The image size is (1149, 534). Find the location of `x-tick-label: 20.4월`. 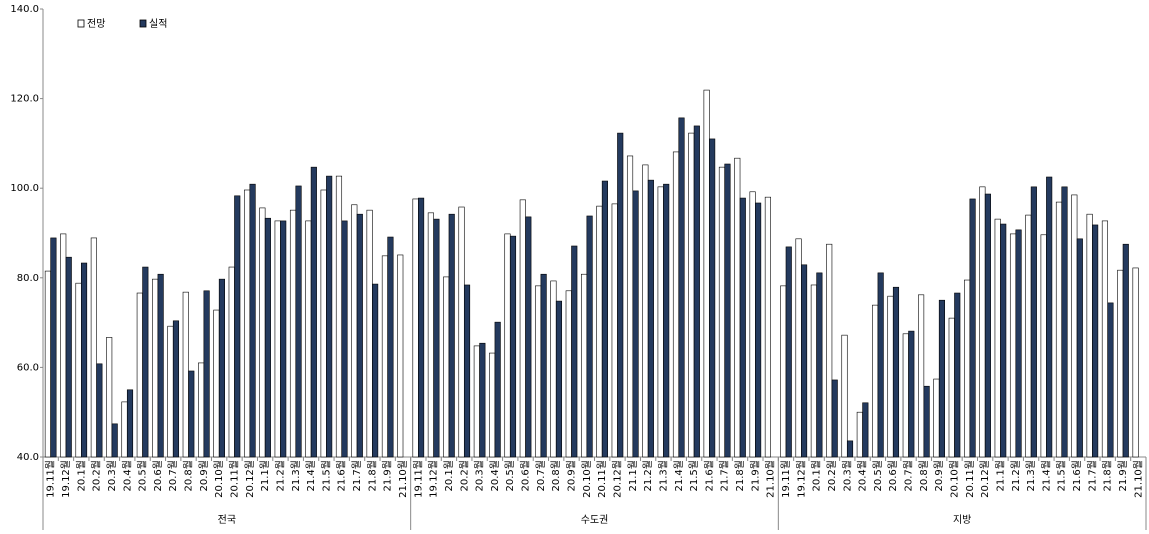

x-tick-label: 20.4월 is located at coordinates (863, 475).